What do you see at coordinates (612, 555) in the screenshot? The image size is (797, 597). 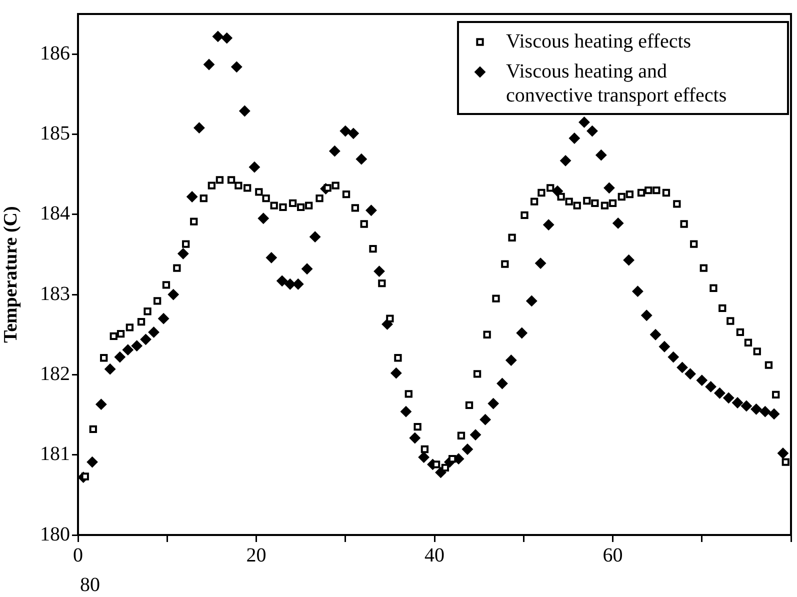 I see `x-tick-label: 60` at bounding box center [612, 555].